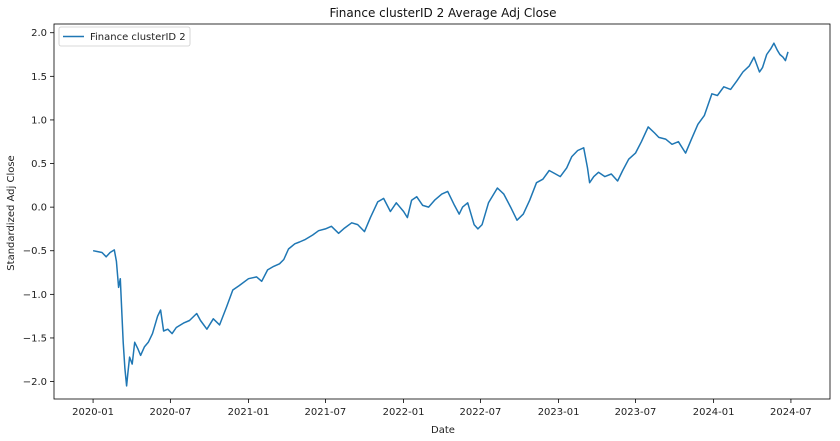 The width and height of the screenshot is (840, 441). I want to click on x-tick-label: 2024-01, so click(714, 412).